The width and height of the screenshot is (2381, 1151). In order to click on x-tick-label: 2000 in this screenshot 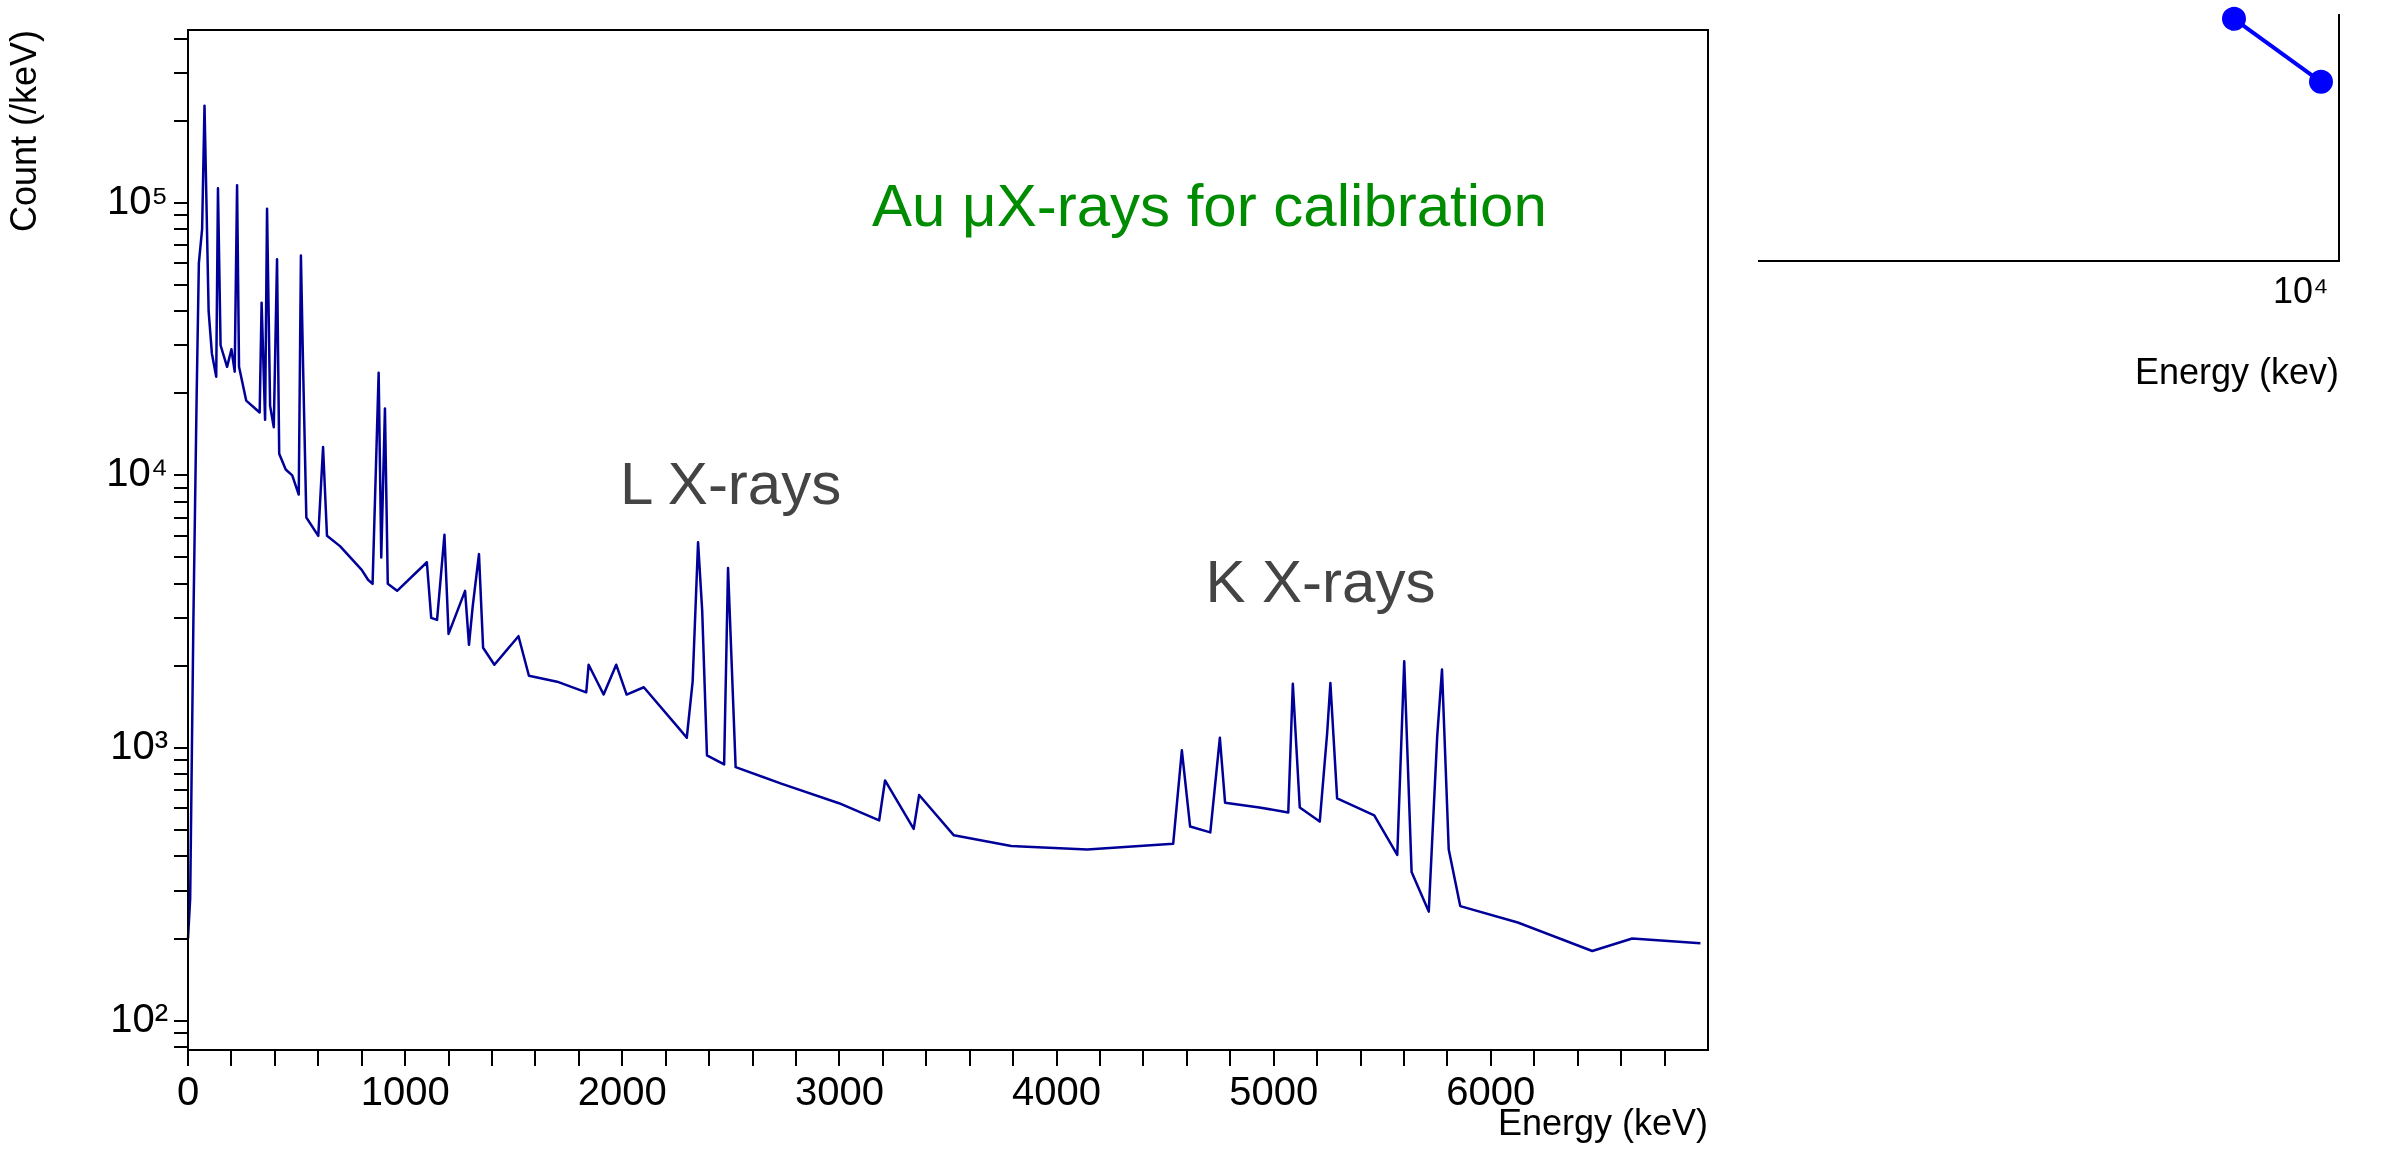, I will do `click(622, 1091)`.